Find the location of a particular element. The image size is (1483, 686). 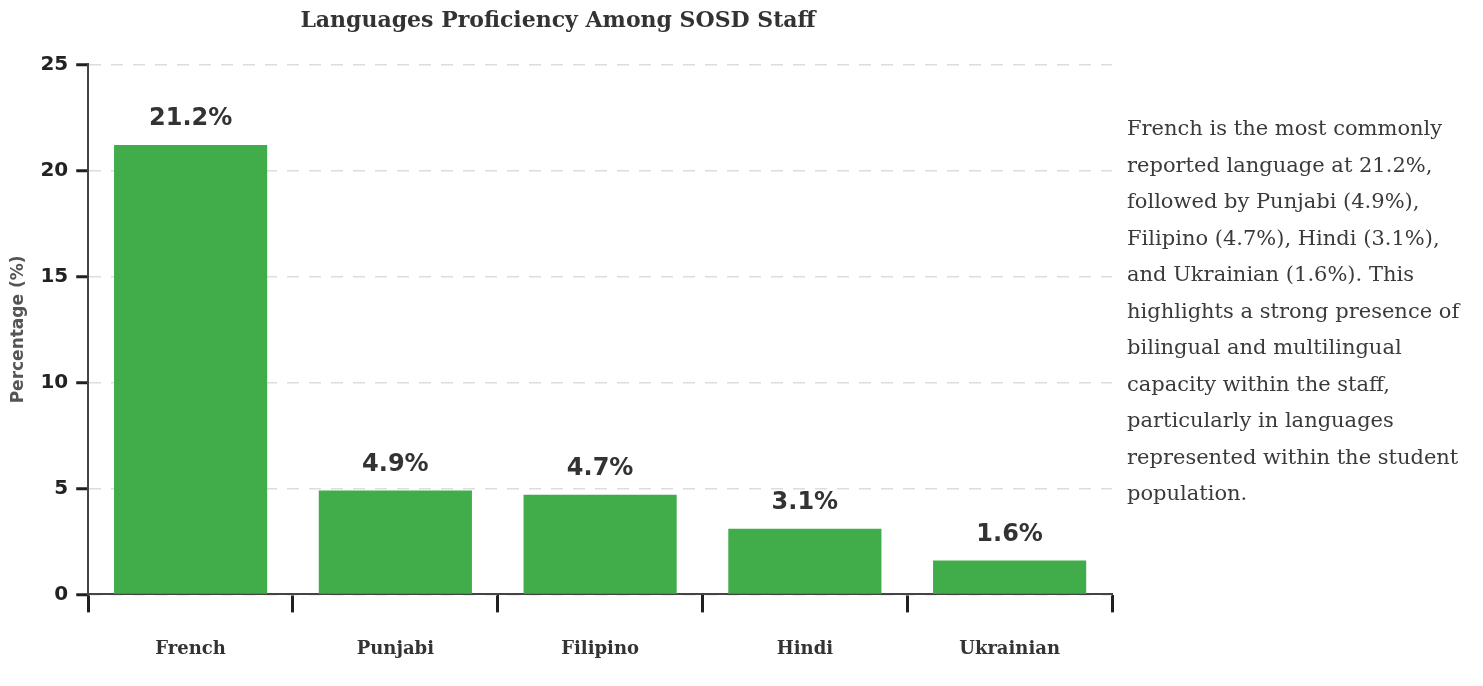

data-label: 21.2% is located at coordinates (190, 117).